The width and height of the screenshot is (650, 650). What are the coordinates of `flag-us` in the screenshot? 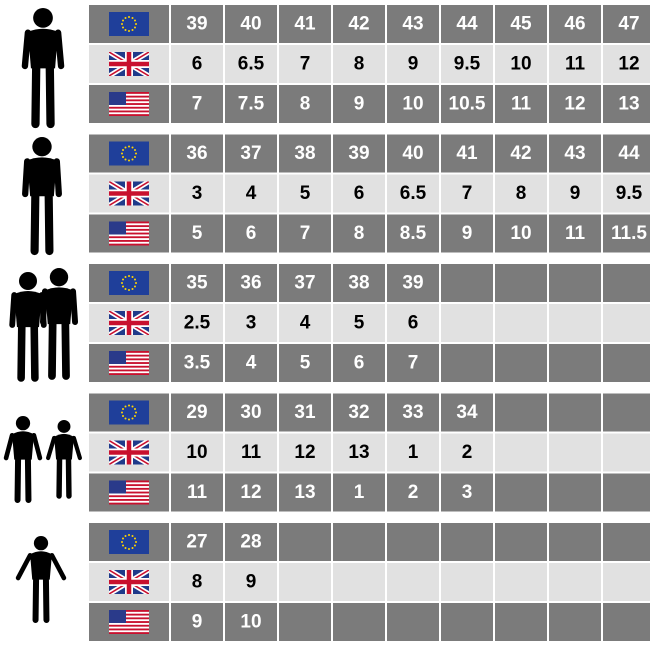 It's located at (129, 233).